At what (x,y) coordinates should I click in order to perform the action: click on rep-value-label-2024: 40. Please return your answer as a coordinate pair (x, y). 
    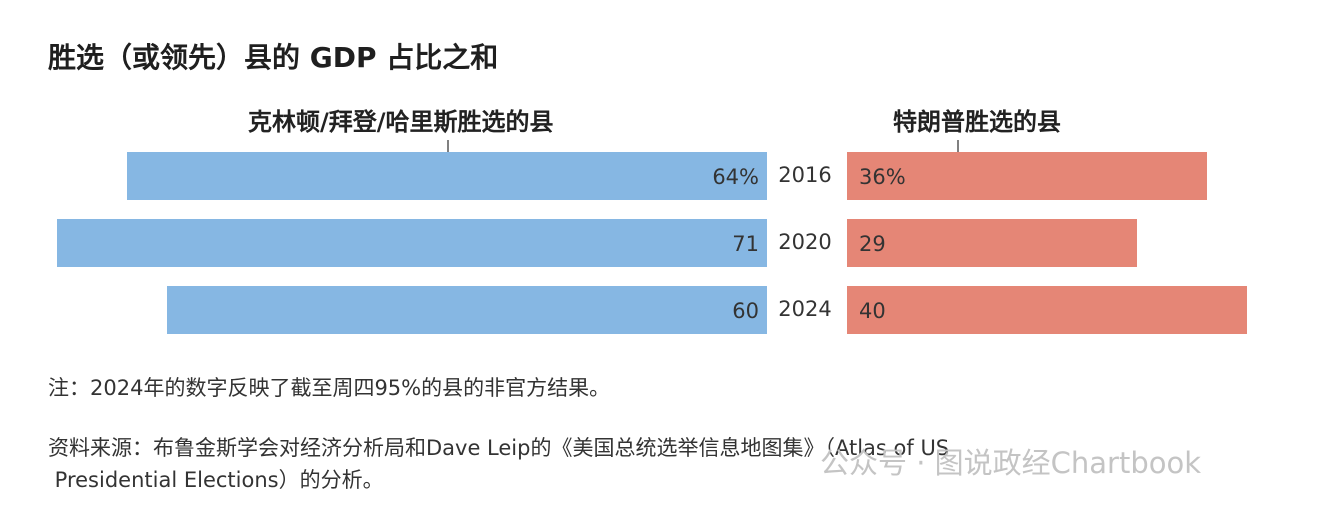
    Looking at the image, I should click on (872, 311).